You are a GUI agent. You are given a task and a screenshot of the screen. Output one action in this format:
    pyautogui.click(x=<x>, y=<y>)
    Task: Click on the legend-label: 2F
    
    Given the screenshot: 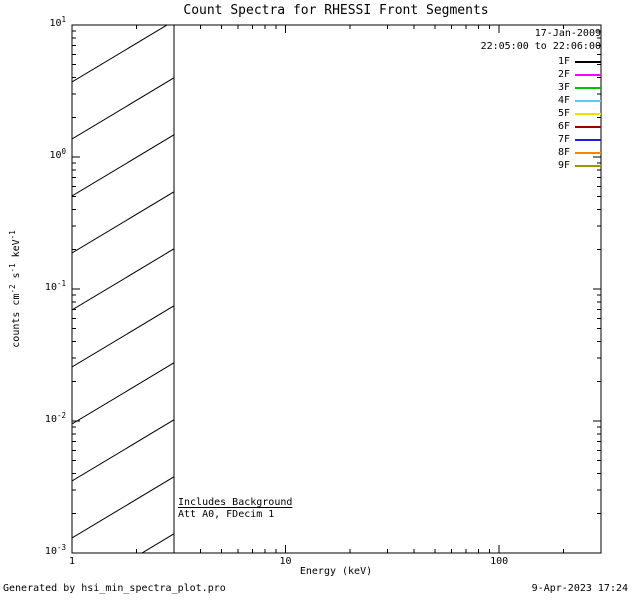 What is the action you would take?
    pyautogui.click(x=563, y=74)
    